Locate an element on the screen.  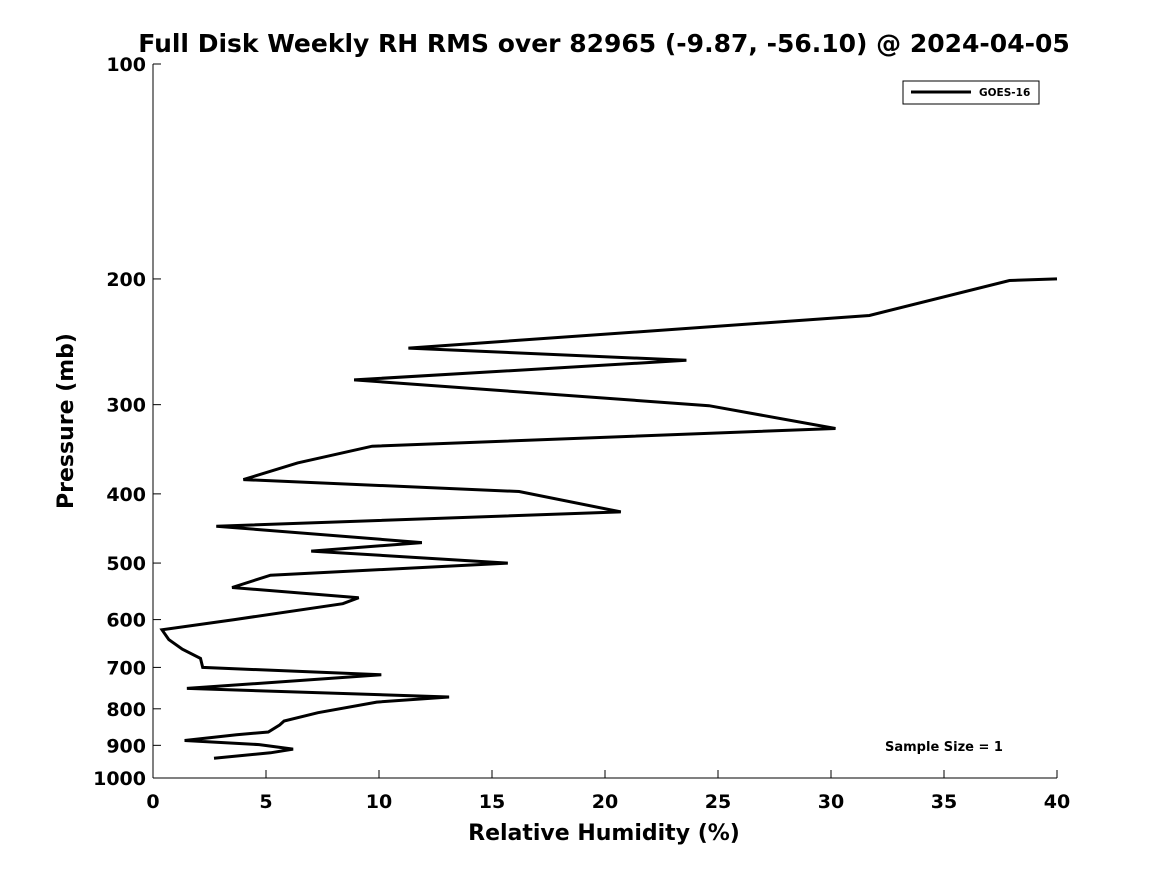
y-tick-label: 100 is located at coordinates (126, 65).